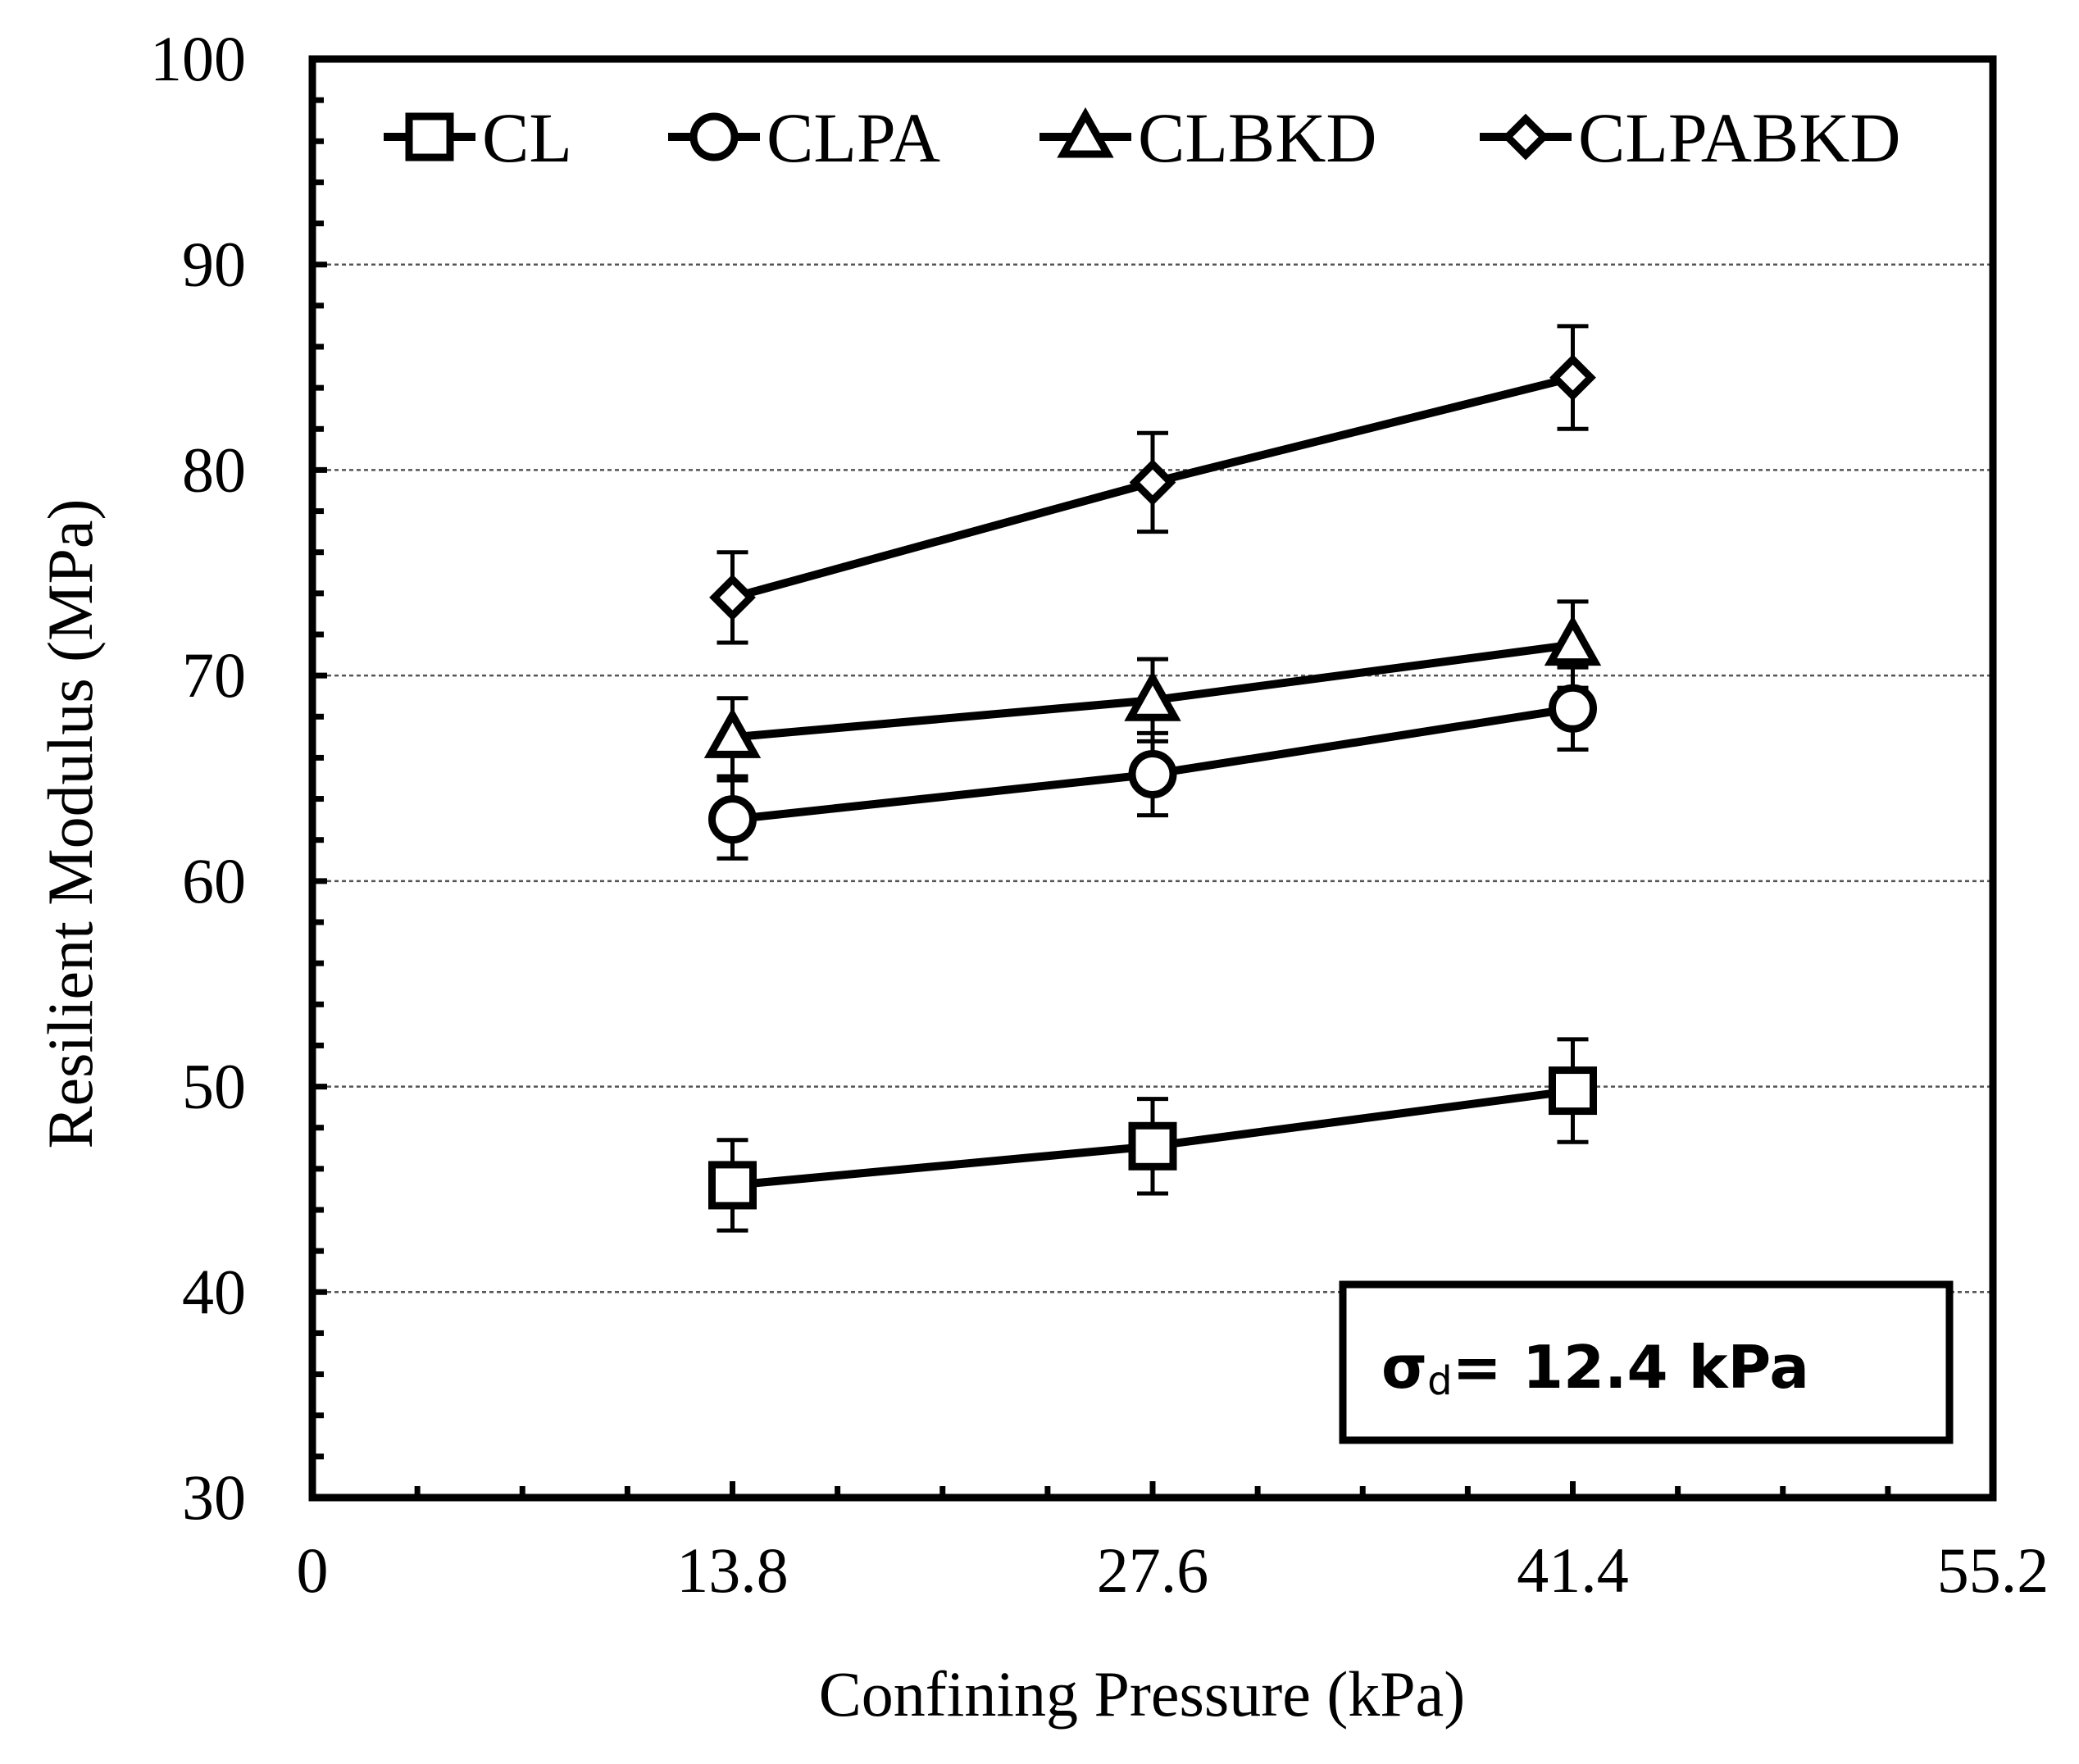  What do you see at coordinates (313, 1570) in the screenshot?
I see `x-tick-label-0: 0` at bounding box center [313, 1570].